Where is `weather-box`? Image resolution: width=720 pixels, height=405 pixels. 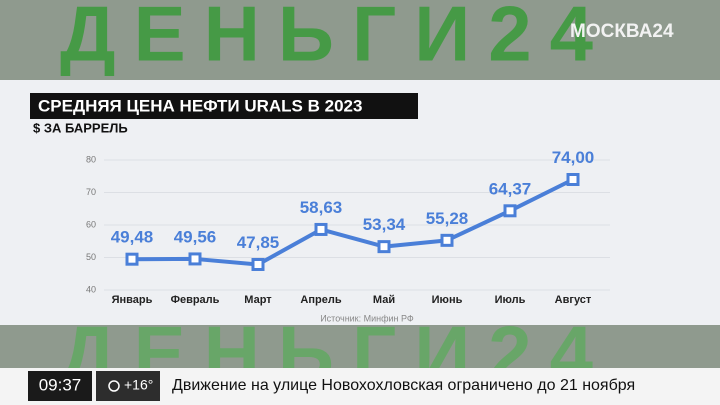
weather-box is located at coordinates (128, 386).